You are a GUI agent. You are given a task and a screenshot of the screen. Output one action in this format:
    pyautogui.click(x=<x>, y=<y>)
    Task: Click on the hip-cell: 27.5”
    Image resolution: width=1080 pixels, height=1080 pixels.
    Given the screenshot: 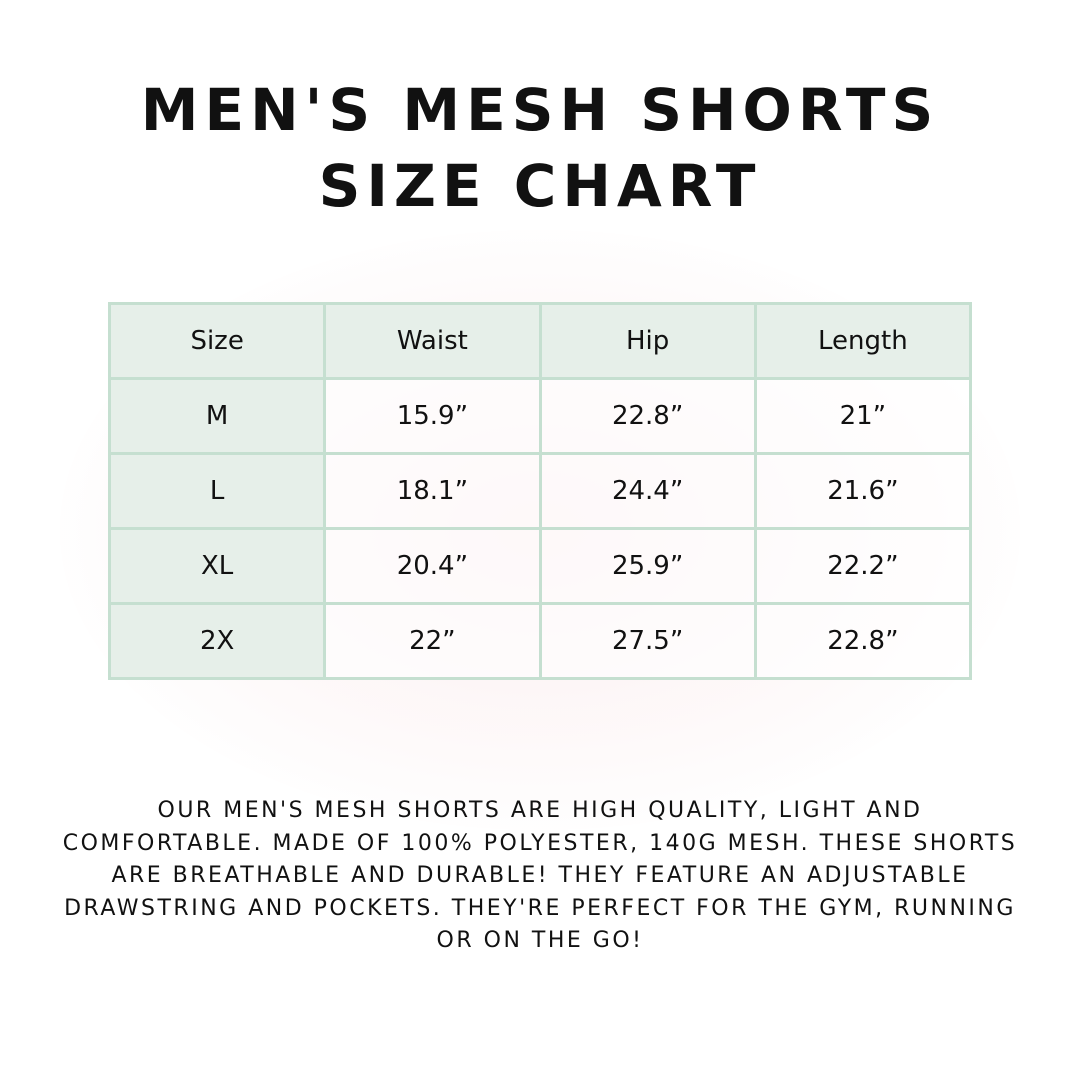 What is the action you would take?
    pyautogui.click(x=647, y=641)
    